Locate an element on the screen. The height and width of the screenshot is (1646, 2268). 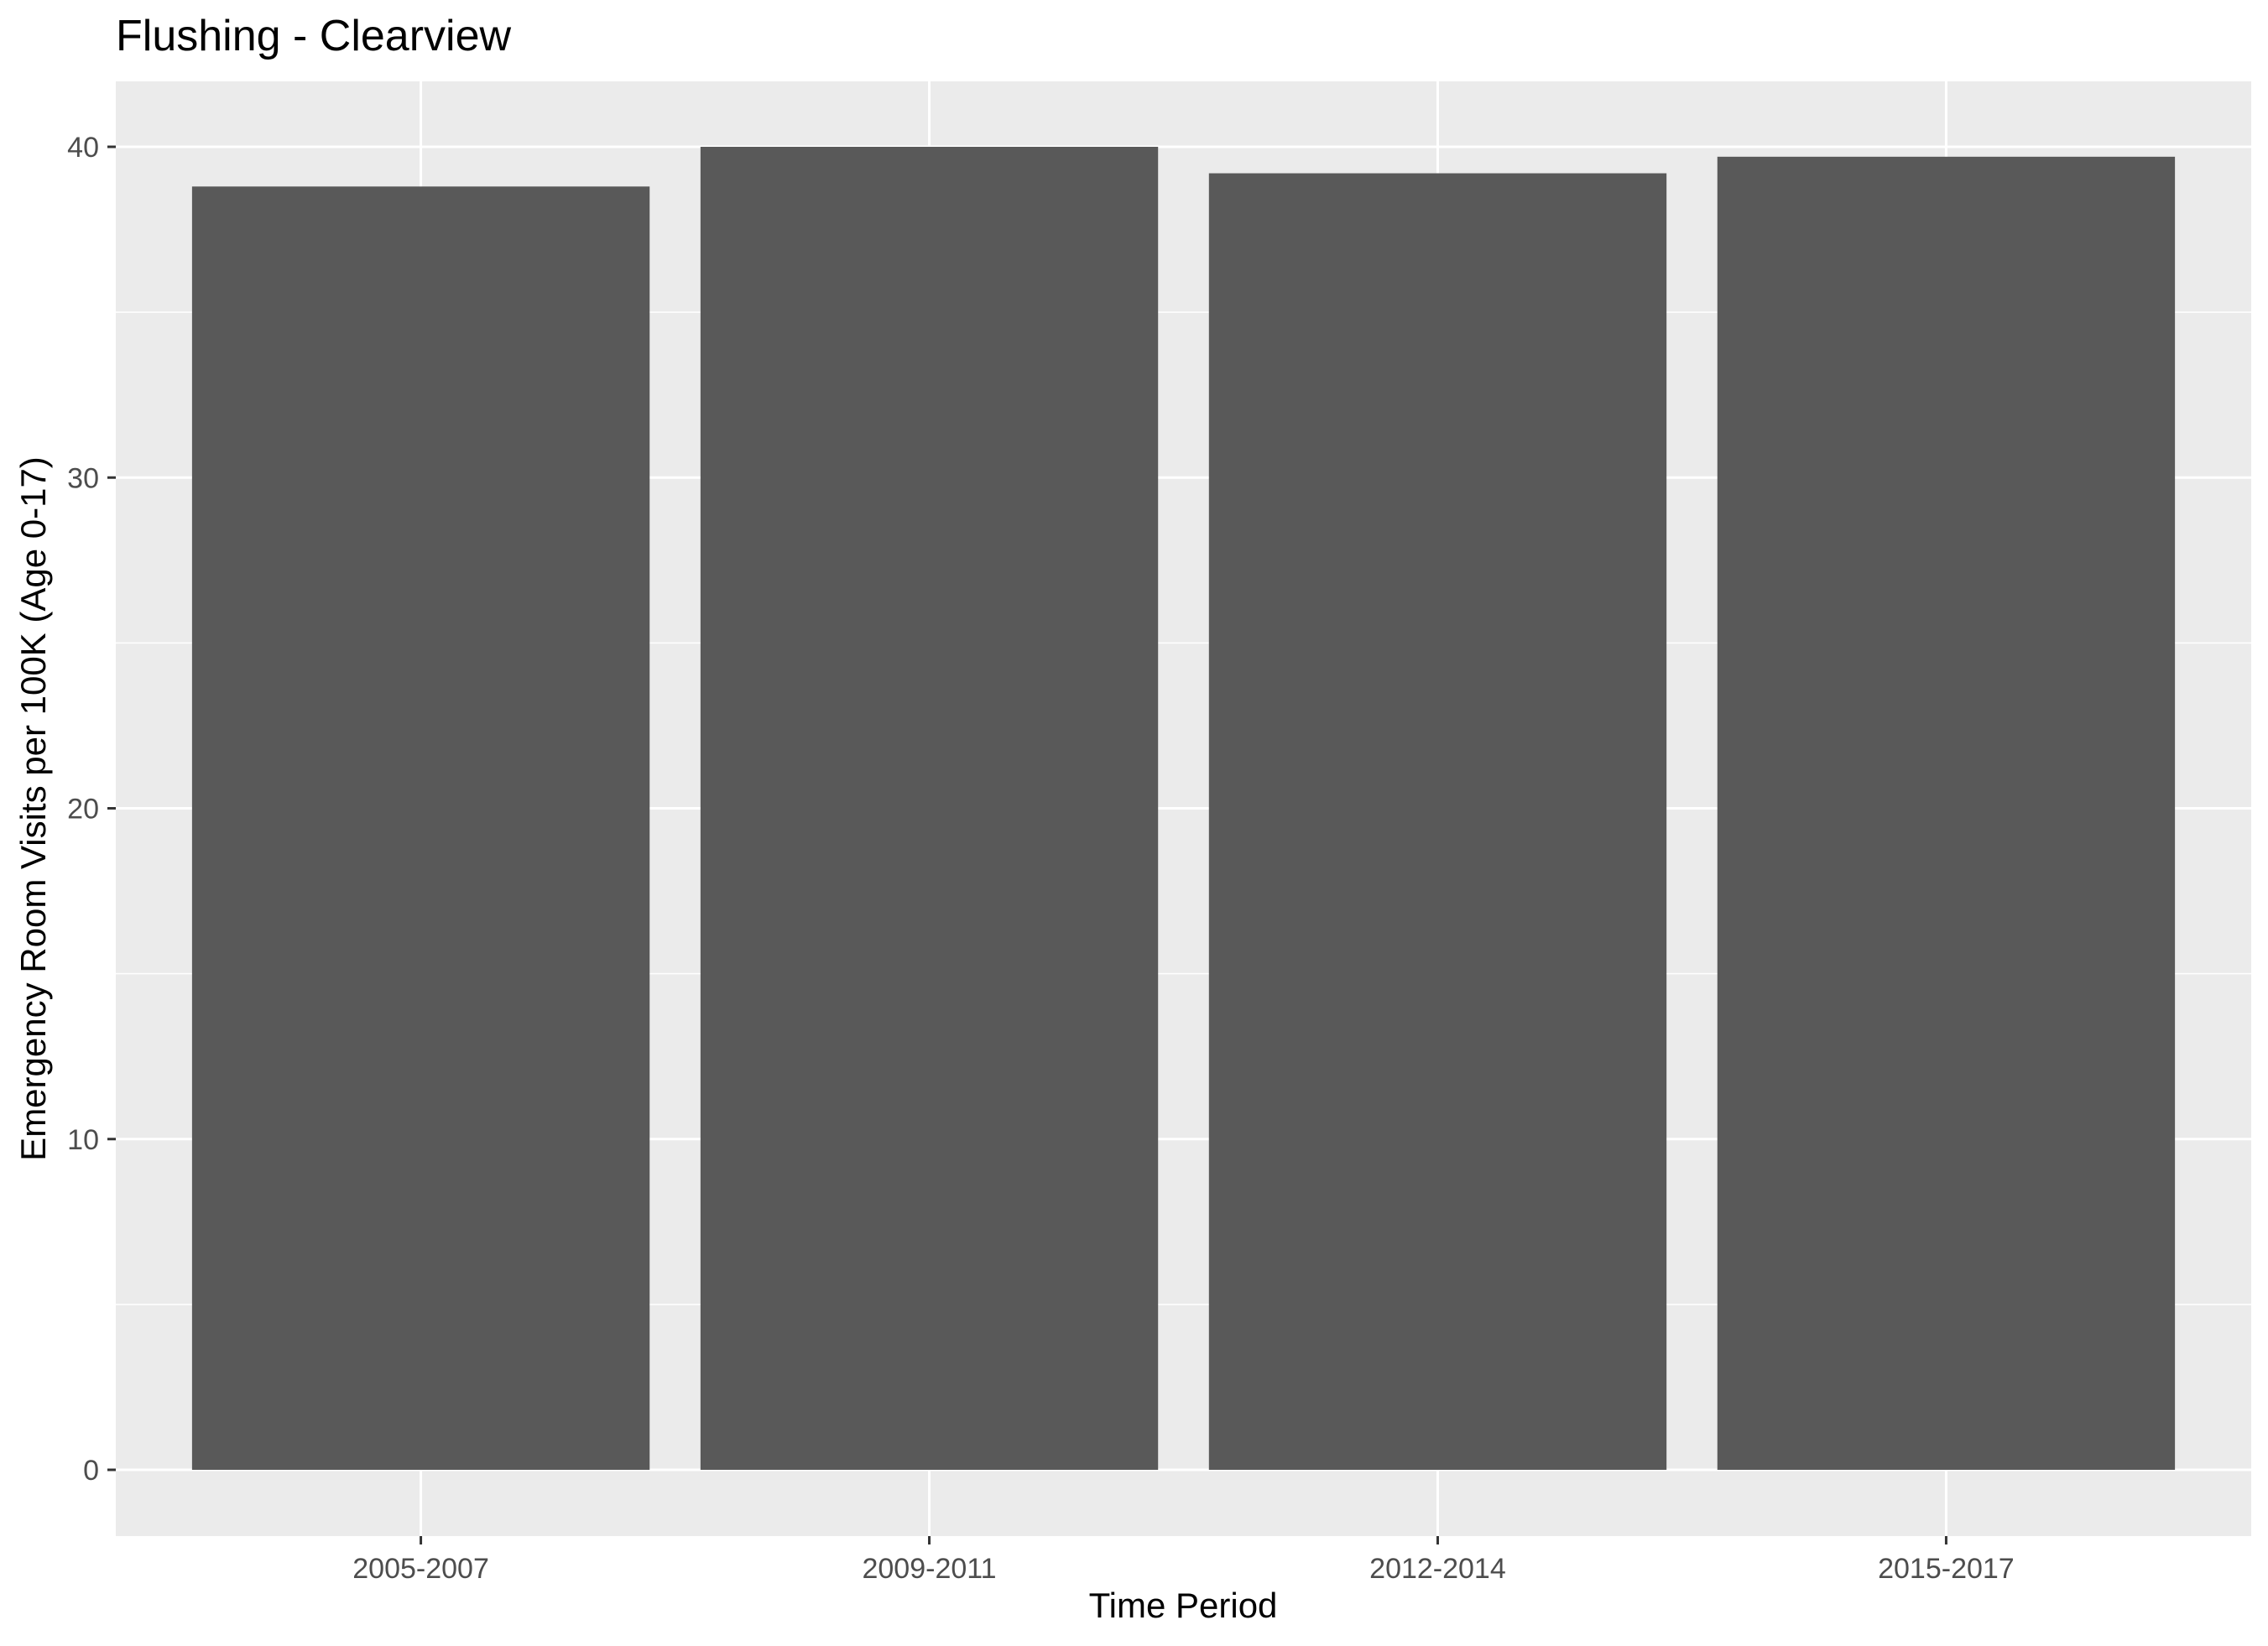
x-tick-label: 2015-2017 is located at coordinates (1947, 1569).